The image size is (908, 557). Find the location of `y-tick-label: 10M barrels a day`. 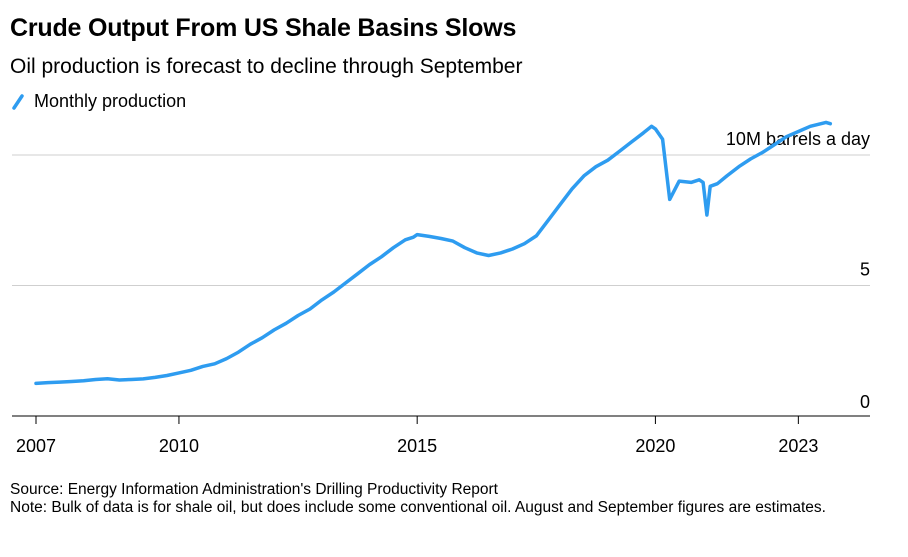

y-tick-label: 10M barrels a day is located at coordinates (798, 139).